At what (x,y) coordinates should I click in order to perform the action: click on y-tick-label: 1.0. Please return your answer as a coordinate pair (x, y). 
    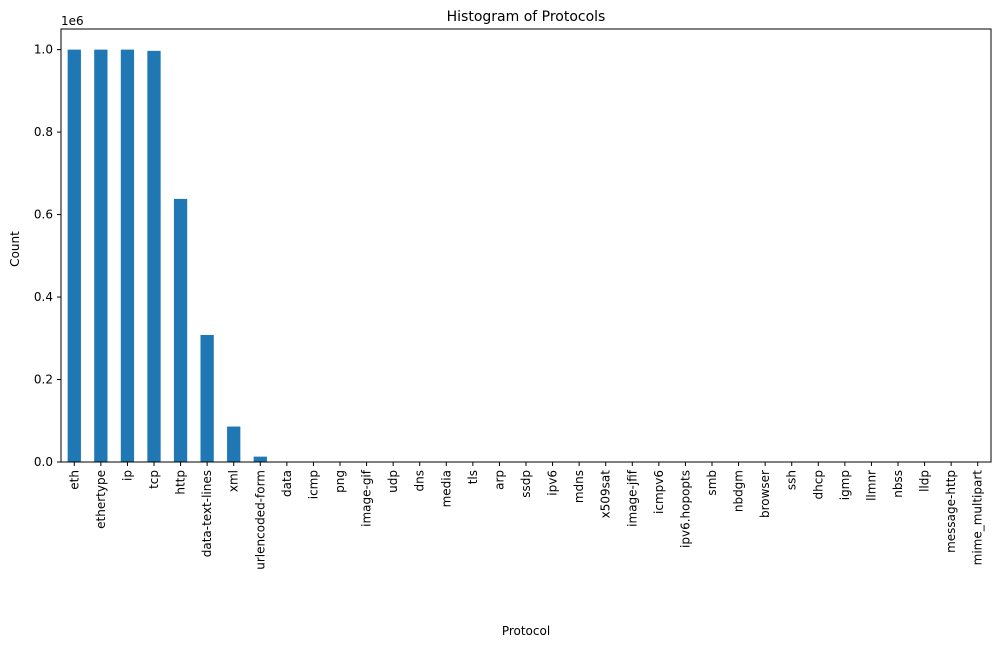
    Looking at the image, I should click on (43, 50).